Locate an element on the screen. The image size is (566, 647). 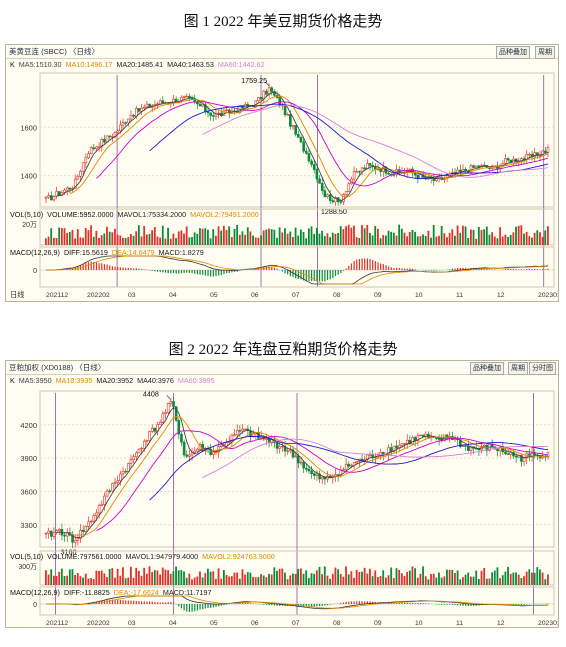
figure2-minute-chart-button: 分时图 is located at coordinates (542, 368).